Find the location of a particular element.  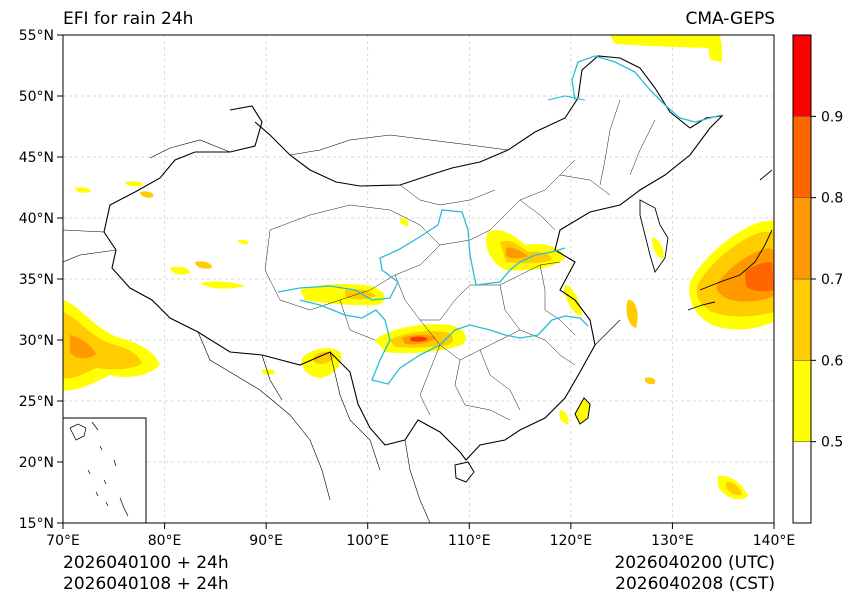

colorbar-tick-label: 0.6 is located at coordinates (832, 361).